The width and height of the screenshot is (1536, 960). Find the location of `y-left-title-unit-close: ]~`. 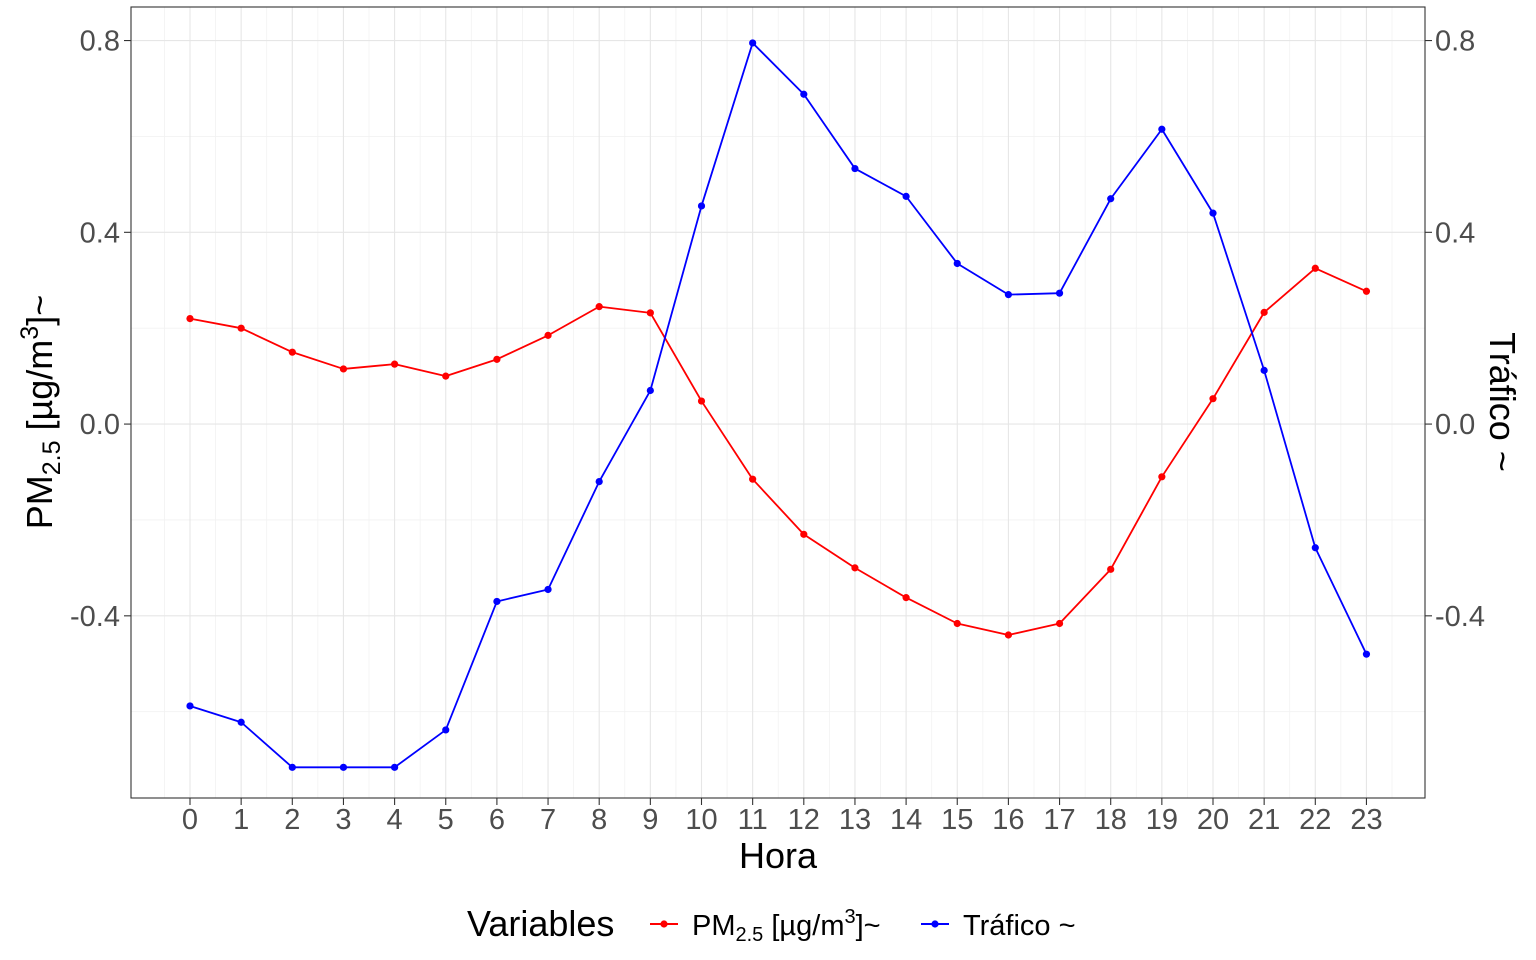

y-left-title-unit-close: ]~ is located at coordinates (39, 310).